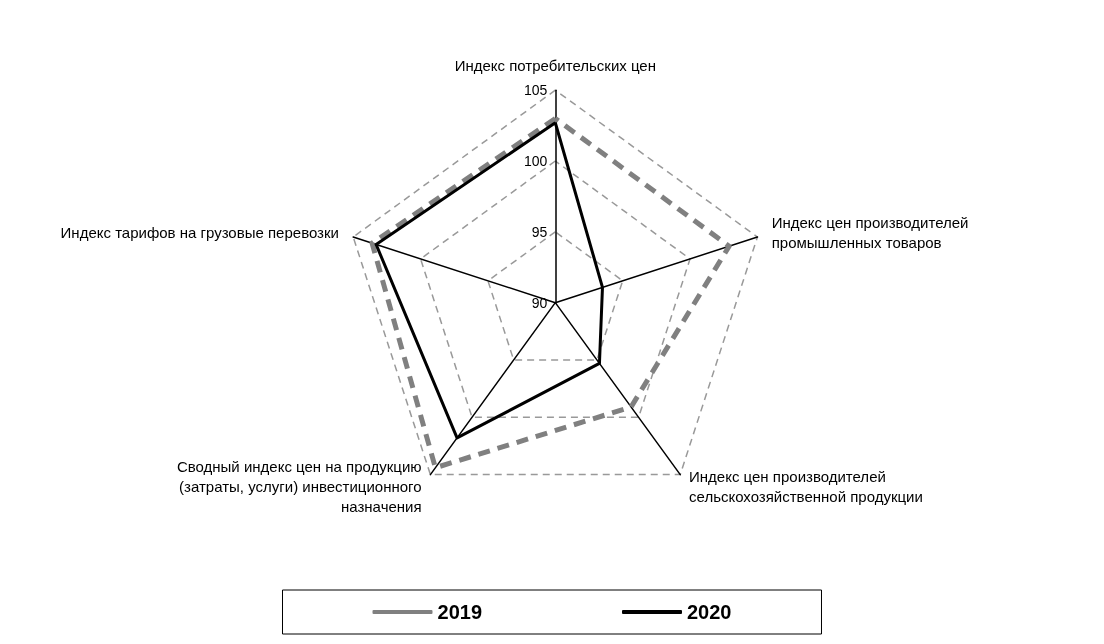 This screenshot has height=644, width=1104. Describe the element at coordinates (709, 612) in the screenshot. I see `legend-label: 2020` at that location.